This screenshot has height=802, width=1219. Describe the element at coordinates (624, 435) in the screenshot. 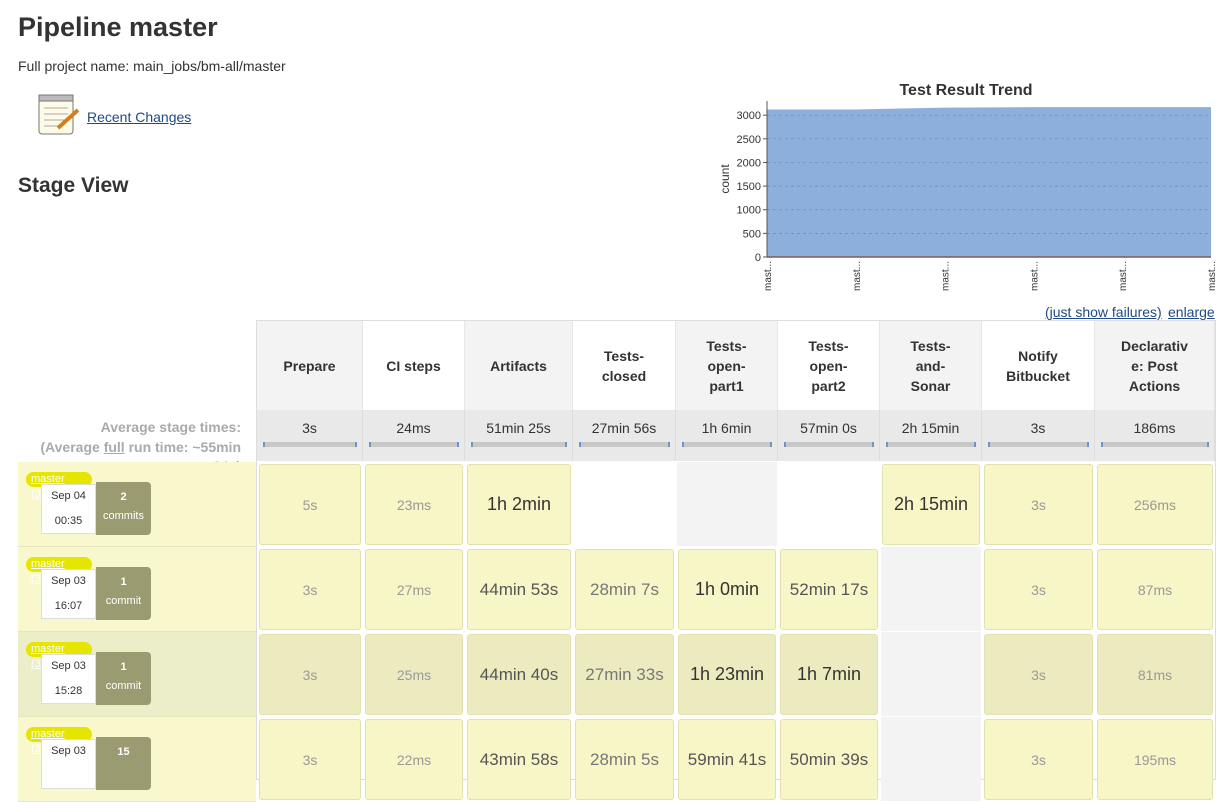

I see `stage-average: 27min 56s` at that location.